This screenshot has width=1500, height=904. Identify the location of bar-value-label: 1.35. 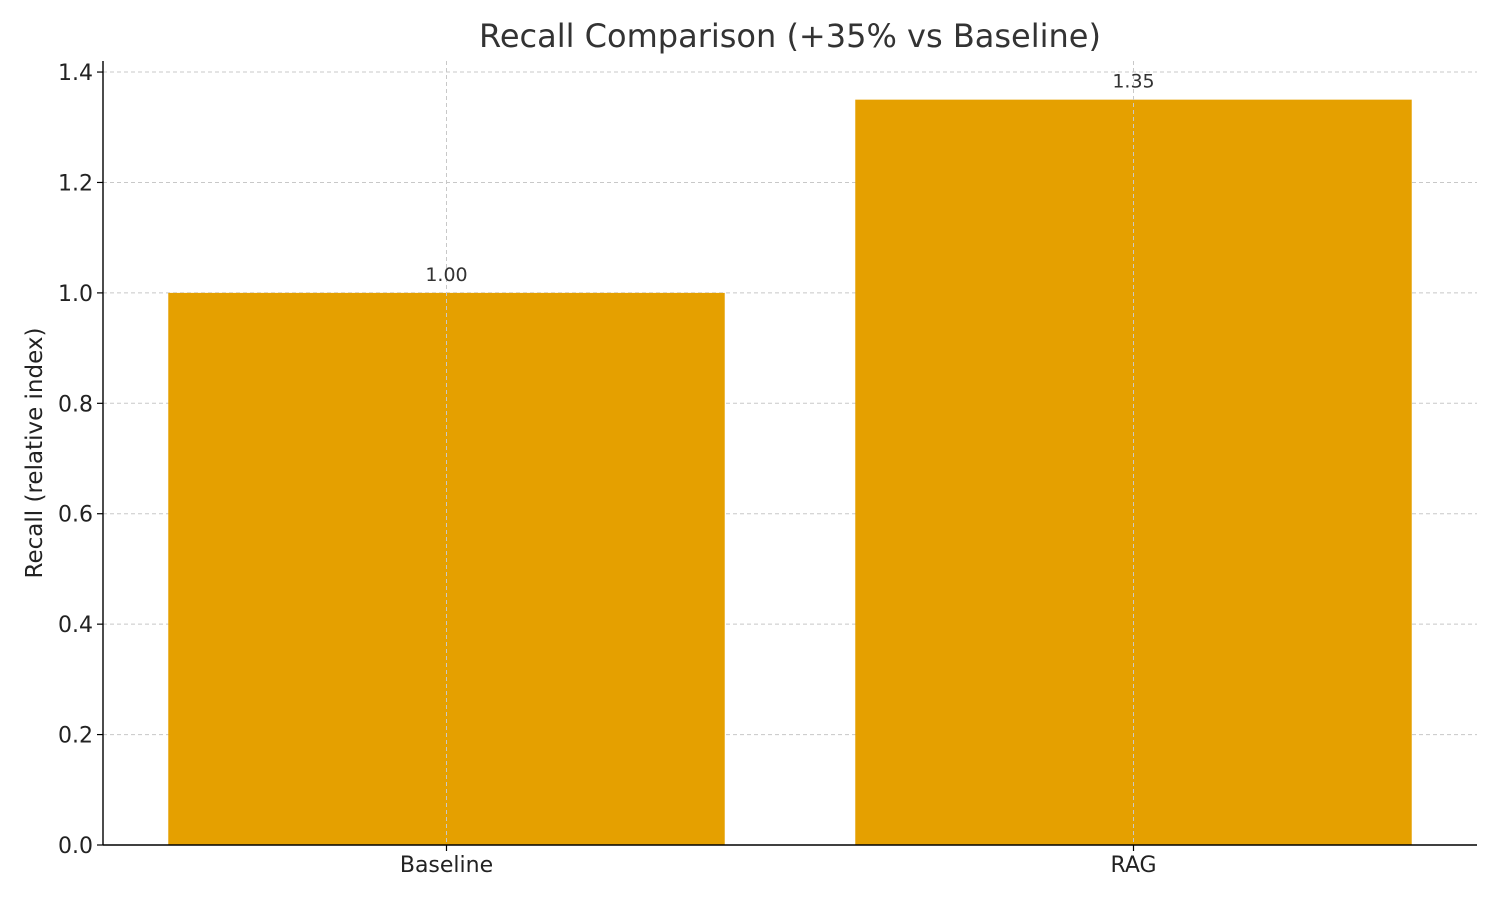
(1133, 82).